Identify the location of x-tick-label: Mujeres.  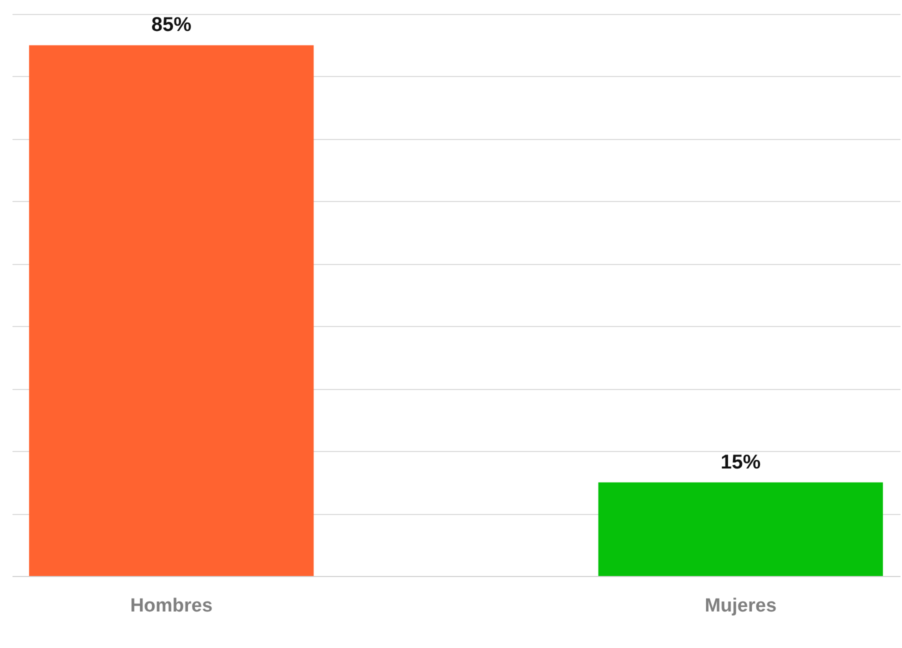
(740, 606).